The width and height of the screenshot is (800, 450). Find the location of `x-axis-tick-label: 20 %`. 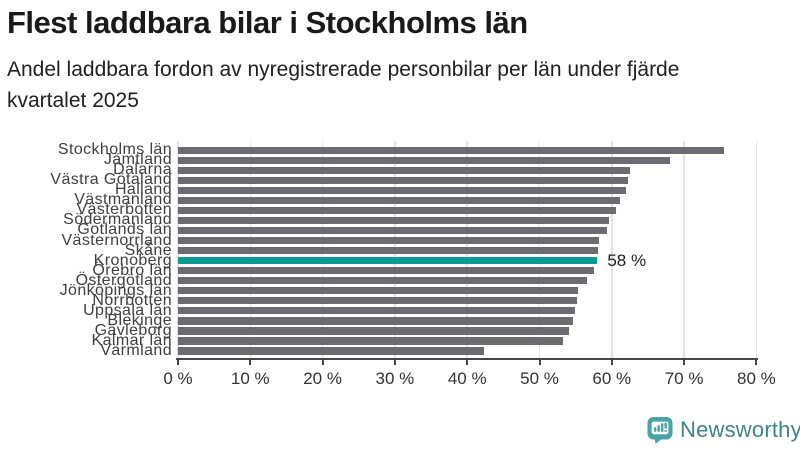

x-axis-tick-label: 20 % is located at coordinates (322, 378).